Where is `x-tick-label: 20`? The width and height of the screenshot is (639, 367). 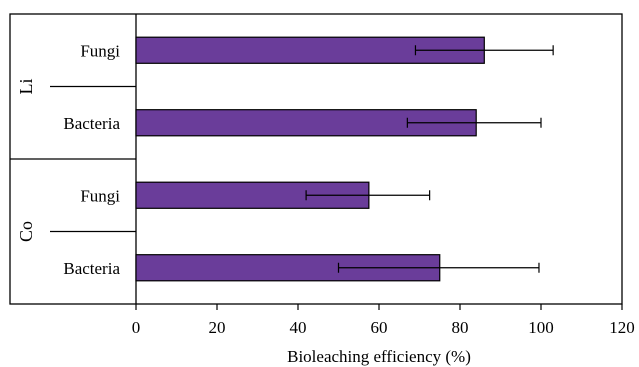
x-tick-label: 20 is located at coordinates (217, 327).